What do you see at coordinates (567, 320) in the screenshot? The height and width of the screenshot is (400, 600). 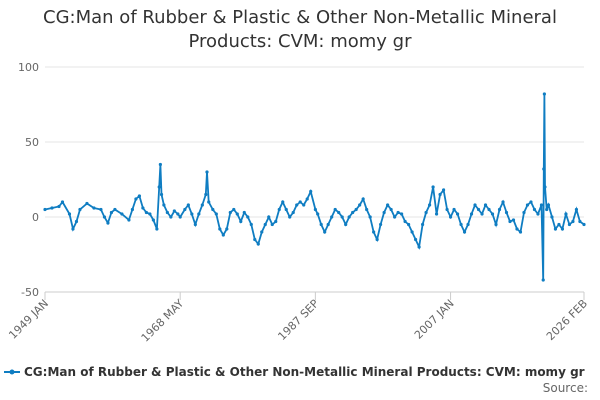 I see `x-tick-label: 2026 FEB` at bounding box center [567, 320].